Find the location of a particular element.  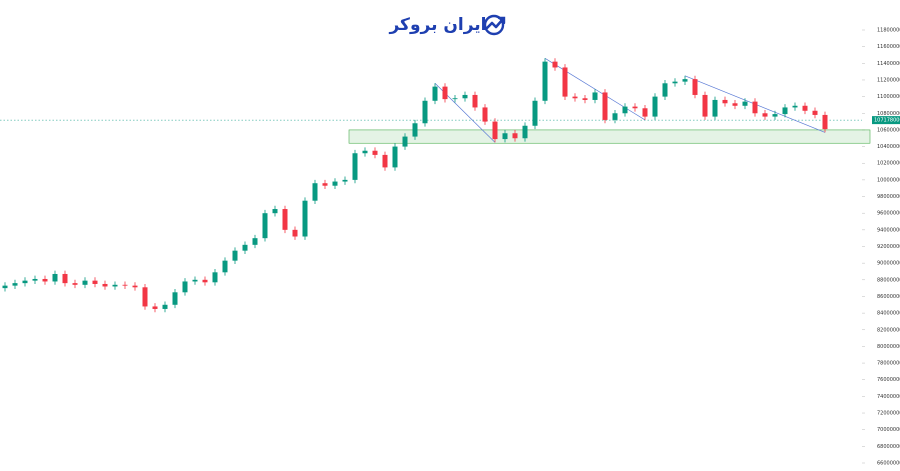

y-tick-label: 90000000 is located at coordinates (888, 264).